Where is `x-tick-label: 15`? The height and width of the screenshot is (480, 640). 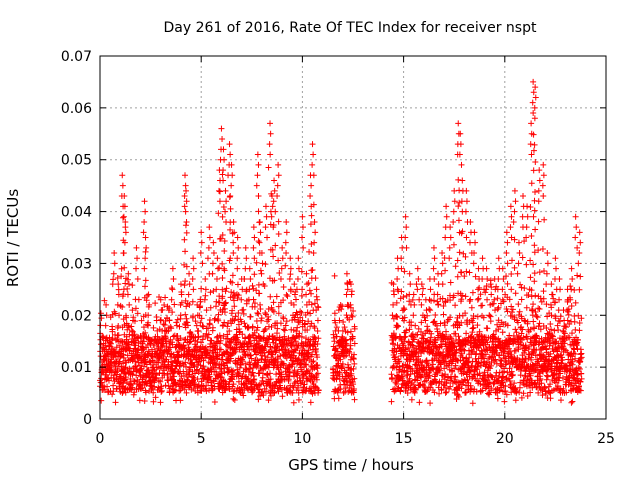
x-tick-label: 15 is located at coordinates (404, 439).